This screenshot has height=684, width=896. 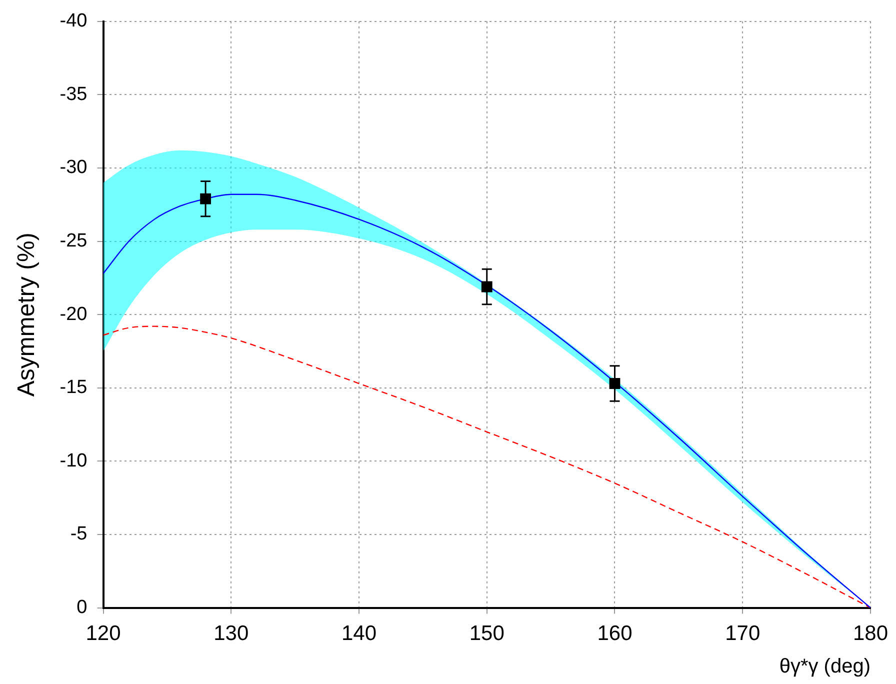 What do you see at coordinates (74, 241) in the screenshot?
I see `y-tick-label: -25` at bounding box center [74, 241].